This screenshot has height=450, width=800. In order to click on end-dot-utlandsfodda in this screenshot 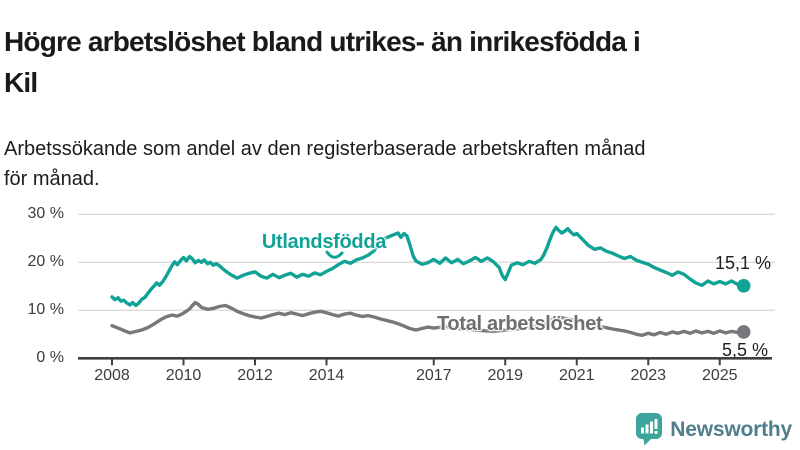, I will do `click(743, 286)`.